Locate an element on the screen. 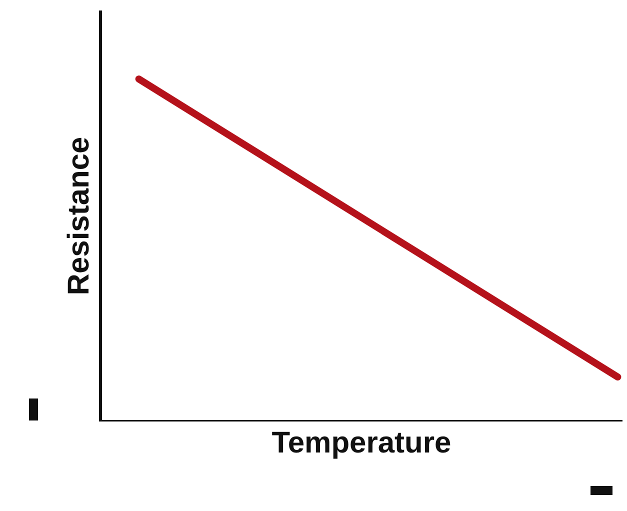 The width and height of the screenshot is (627, 511). x-axis-title: Temperature is located at coordinates (362, 443).